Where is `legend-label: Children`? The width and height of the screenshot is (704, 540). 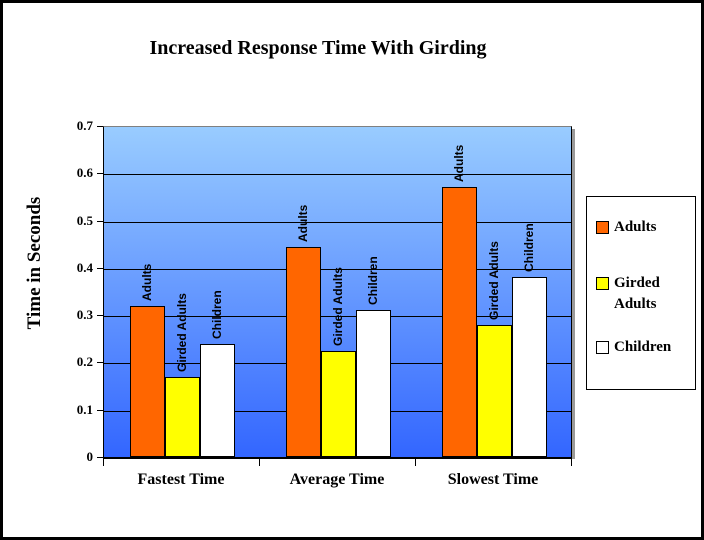 legend-label: Children is located at coordinates (643, 347).